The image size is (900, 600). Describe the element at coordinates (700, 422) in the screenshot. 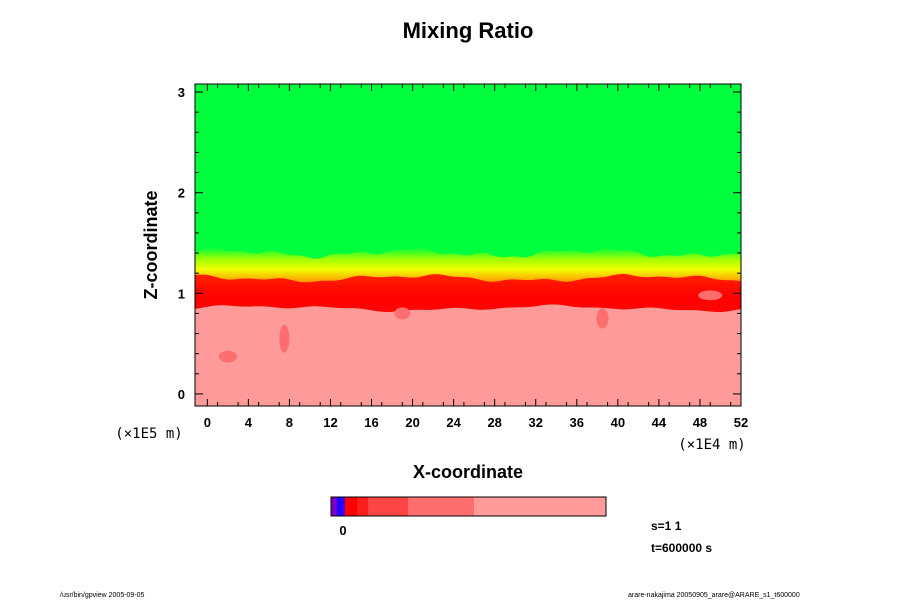

I see `x-tick-label: 48` at that location.